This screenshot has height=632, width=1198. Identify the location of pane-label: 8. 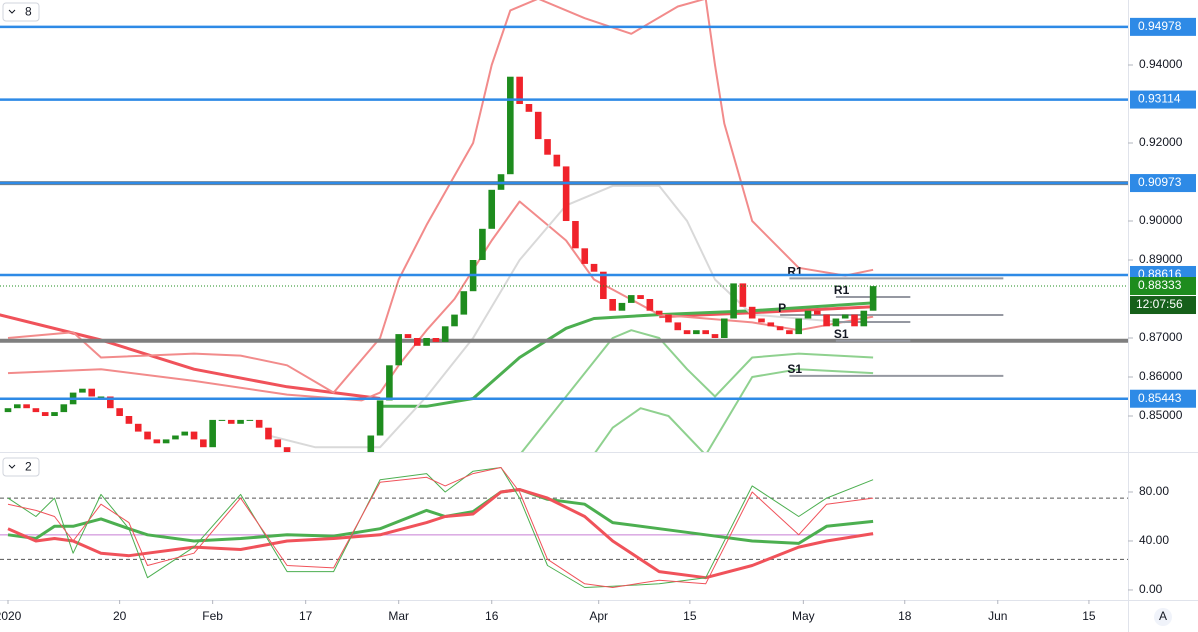
(28, 12).